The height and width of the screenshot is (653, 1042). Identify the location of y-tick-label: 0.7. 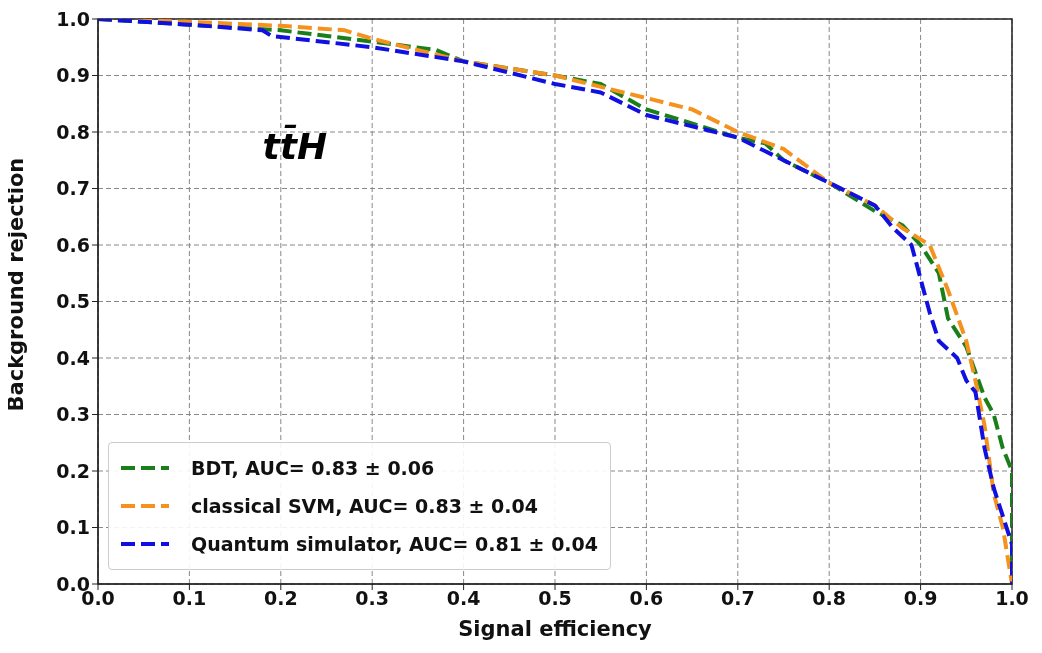
(73, 188).